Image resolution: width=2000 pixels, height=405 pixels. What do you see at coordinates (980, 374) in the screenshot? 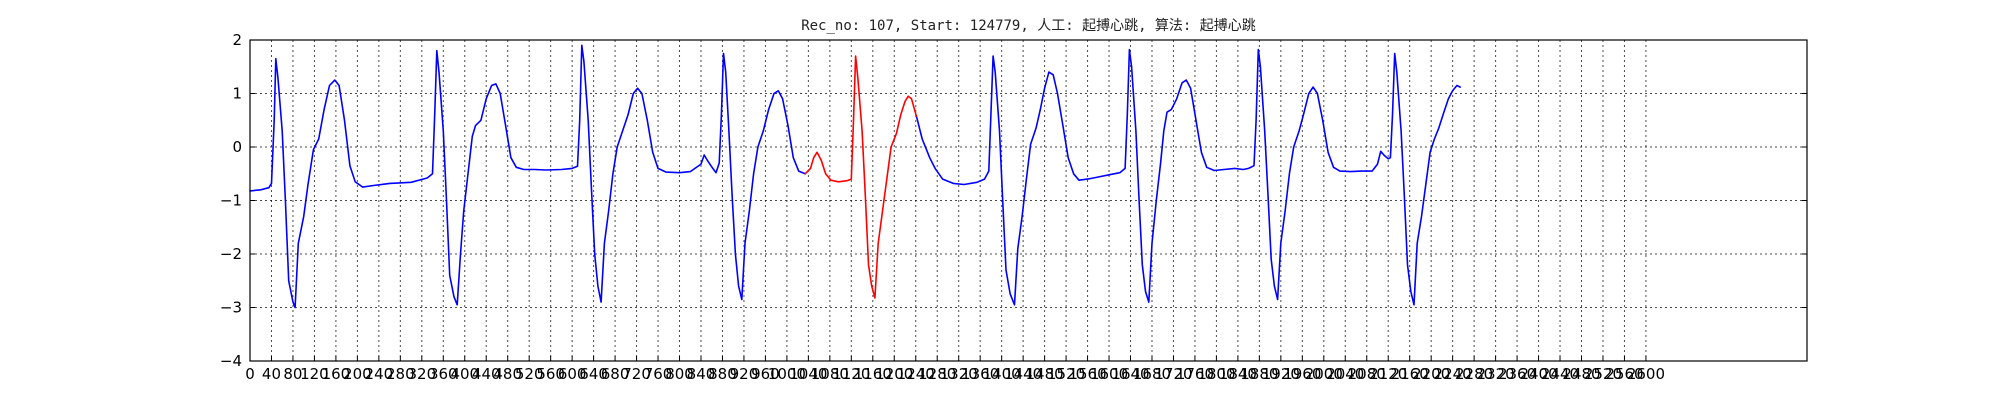
I see `x-tick-label: 1360` at bounding box center [980, 374].